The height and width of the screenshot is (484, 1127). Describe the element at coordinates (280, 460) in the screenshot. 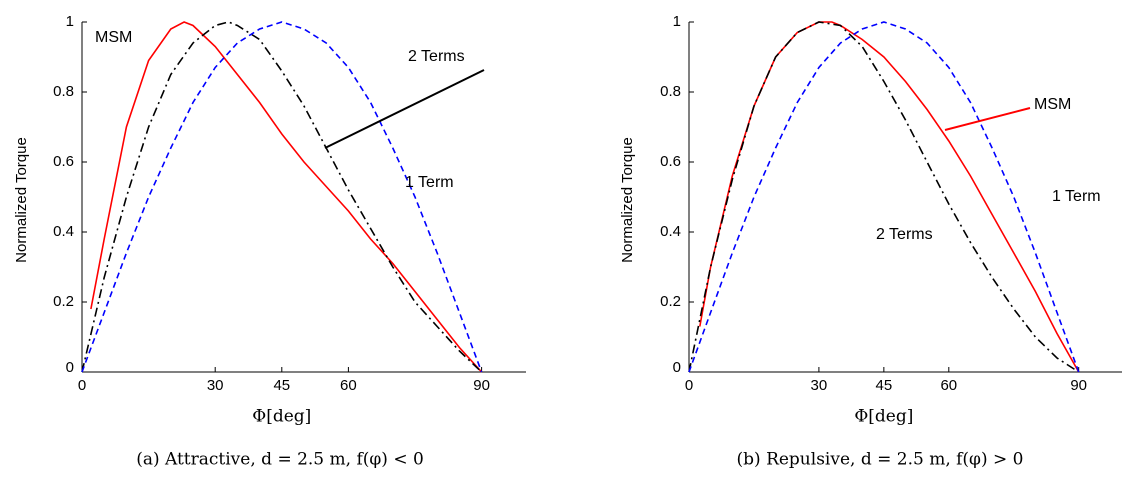

I see `caption: (a) Attractive, d = 2.5 m, f(φ) < 0` at that location.